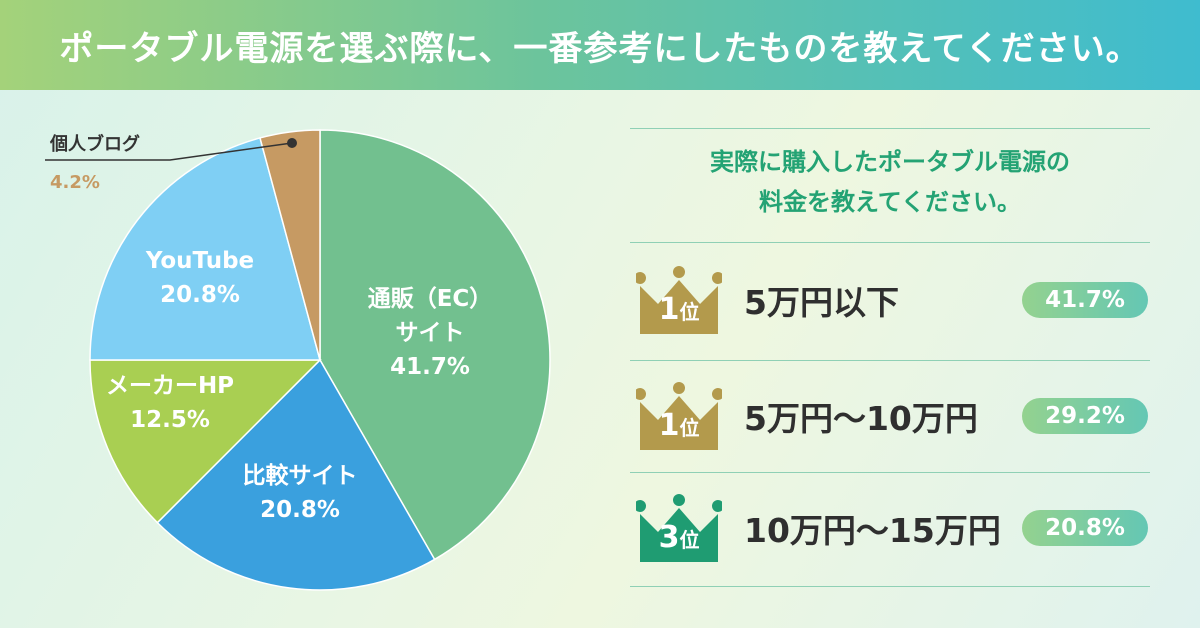 The height and width of the screenshot is (628, 1200). I want to click on chart-title: ポータブル電源を選ぶ際に、一番参考にしたものを教えてください。, so click(600, 48).